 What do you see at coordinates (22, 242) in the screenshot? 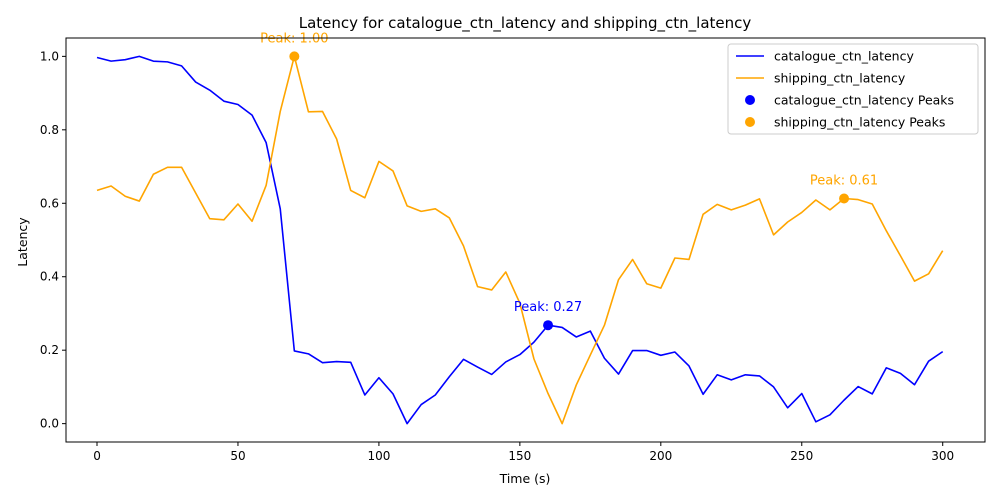
I see `y-axis-label: Latency` at bounding box center [22, 242].